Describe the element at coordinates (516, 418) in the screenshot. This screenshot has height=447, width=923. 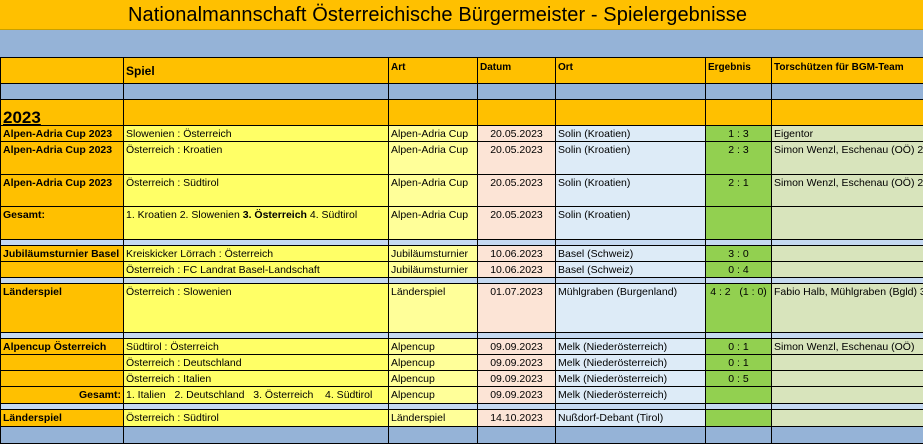
I see `date-cell: 14.10.2023` at that location.